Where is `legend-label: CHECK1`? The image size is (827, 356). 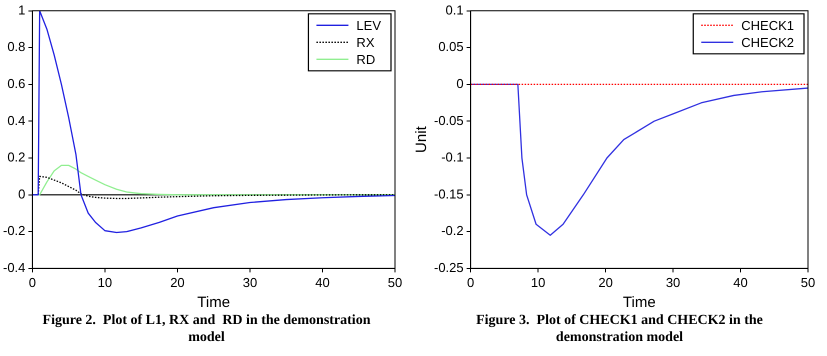 legend-label: CHECK1 is located at coordinates (767, 25).